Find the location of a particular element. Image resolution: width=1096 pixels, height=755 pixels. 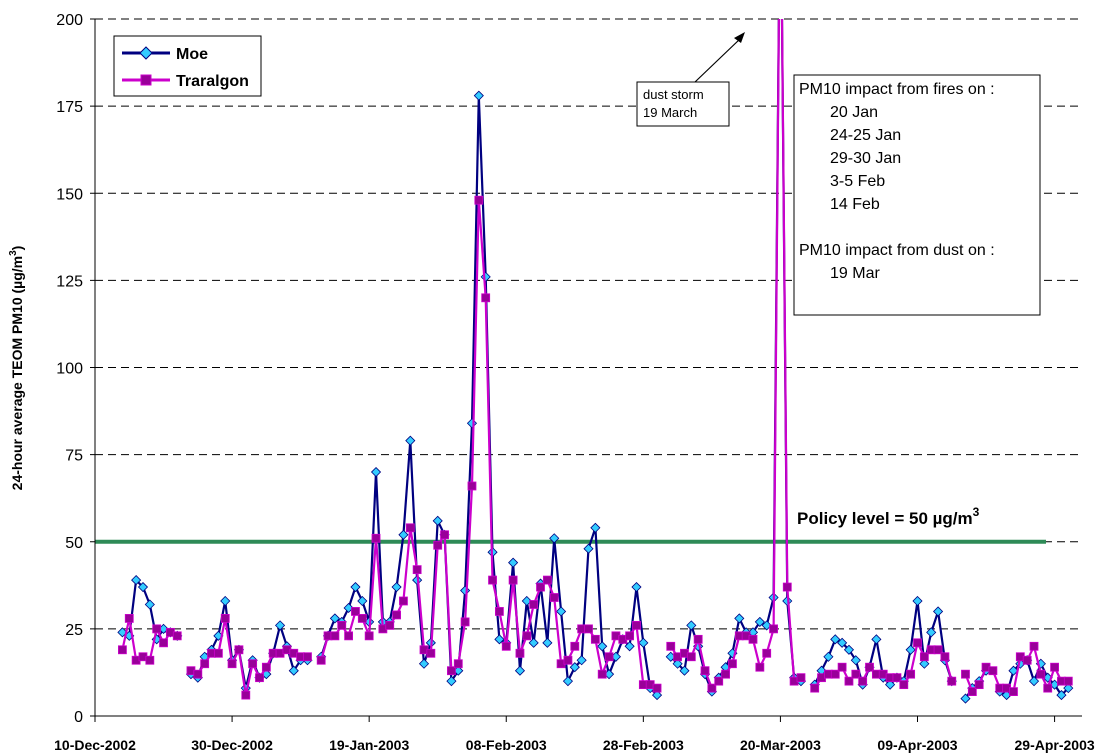

legend: Moe Traralgon is located at coordinates (187, 66).